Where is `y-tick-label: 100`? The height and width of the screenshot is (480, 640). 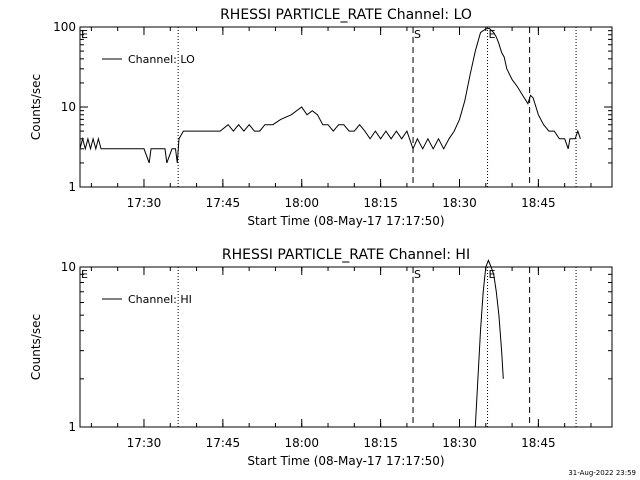
y-tick-label: 100 is located at coordinates (64, 27).